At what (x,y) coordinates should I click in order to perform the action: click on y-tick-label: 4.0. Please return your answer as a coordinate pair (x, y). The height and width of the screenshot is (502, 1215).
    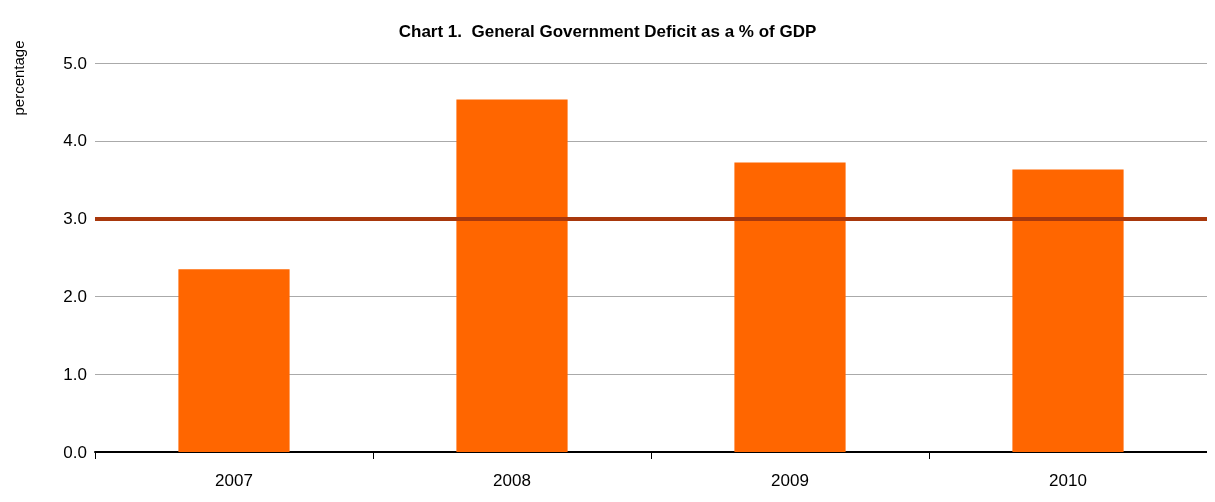
    Looking at the image, I should click on (75, 141).